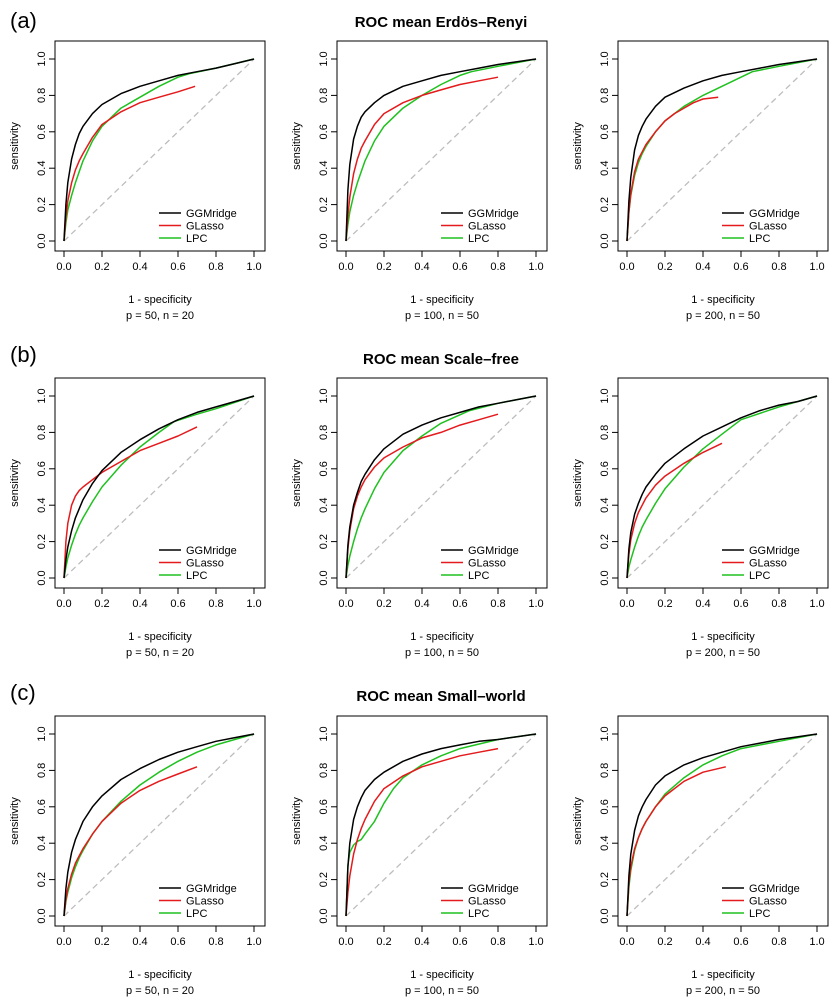 This screenshot has width=830, height=1001. What do you see at coordinates (160, 316) in the screenshot?
I see `panel-subtitle: p = 50, n = 20` at bounding box center [160, 316].